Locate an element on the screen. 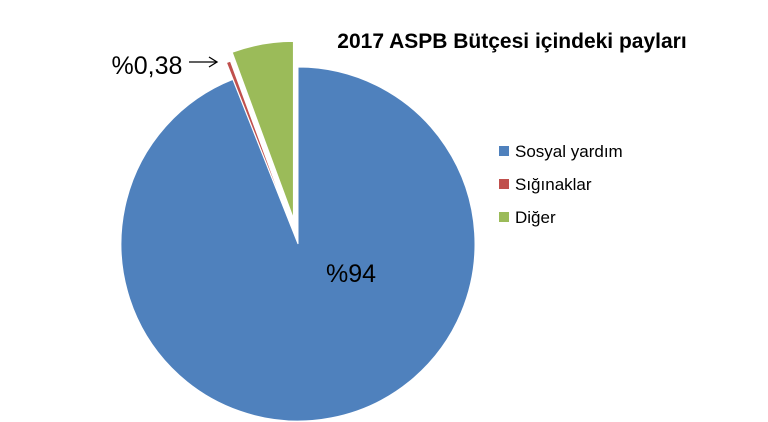  legend-swatch-sosyal-yardim is located at coordinates (504, 151).